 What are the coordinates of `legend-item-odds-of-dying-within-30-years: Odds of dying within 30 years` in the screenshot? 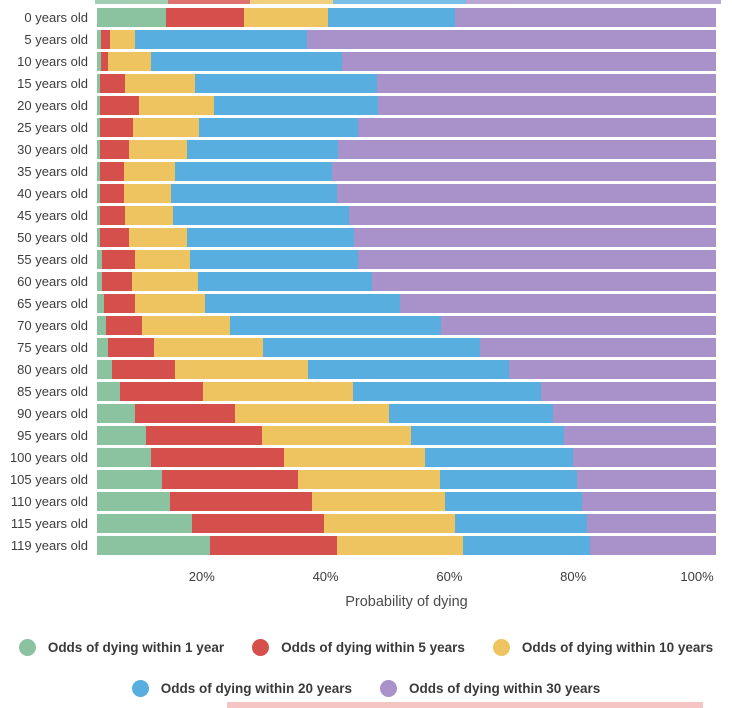 It's located at (490, 688).